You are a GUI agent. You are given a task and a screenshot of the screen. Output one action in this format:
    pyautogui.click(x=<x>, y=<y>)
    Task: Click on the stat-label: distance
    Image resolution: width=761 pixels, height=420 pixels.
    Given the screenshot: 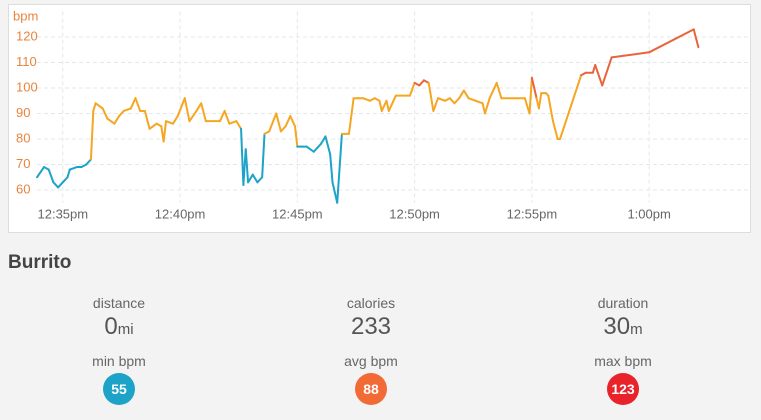 What is the action you would take?
    pyautogui.click(x=119, y=303)
    